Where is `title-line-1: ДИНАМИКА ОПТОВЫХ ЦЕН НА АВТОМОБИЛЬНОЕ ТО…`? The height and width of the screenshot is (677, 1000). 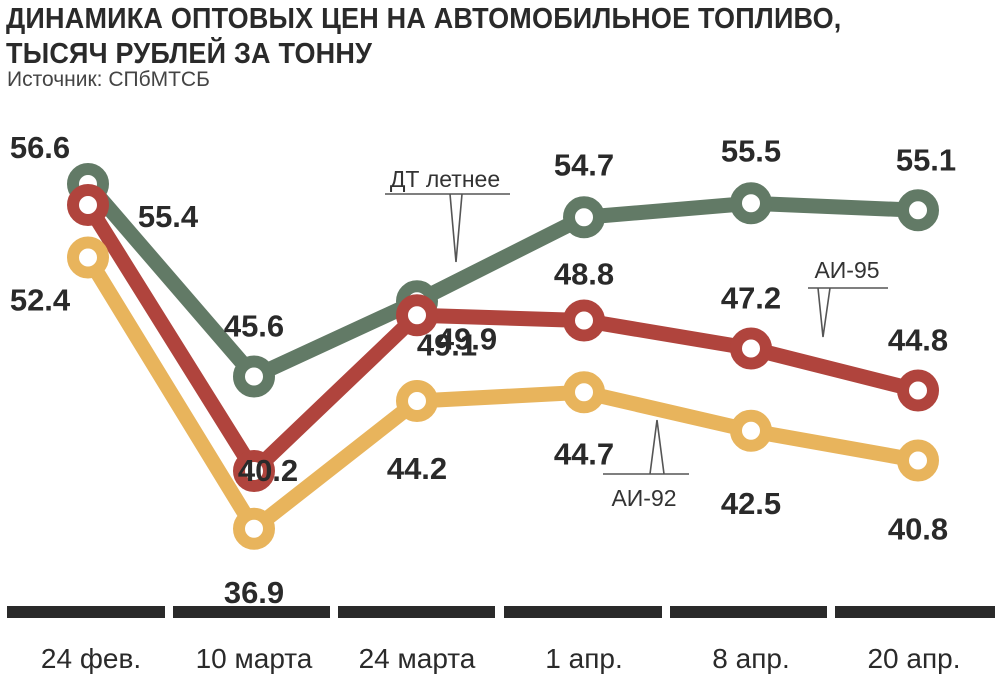
title-line-1: ДИНАМИКА ОПТОВЫХ ЦЕН НА АВТОМОБИЛЬНОЕ ТО… is located at coordinates (424, 19).